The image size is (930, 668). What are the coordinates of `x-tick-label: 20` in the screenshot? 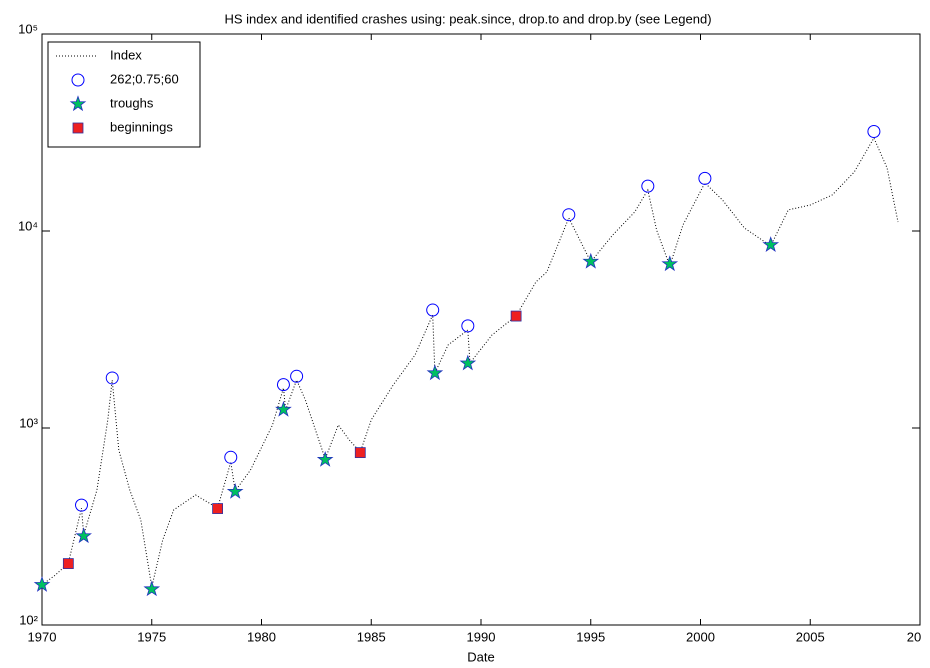 It's located at (914, 636).